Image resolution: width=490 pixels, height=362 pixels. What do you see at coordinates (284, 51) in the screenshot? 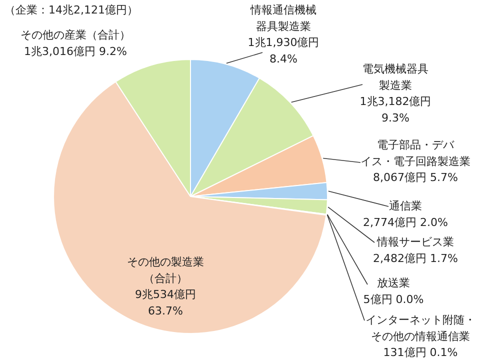
I see `data-label: 1兆1,930億円 8.4%` at bounding box center [284, 51].